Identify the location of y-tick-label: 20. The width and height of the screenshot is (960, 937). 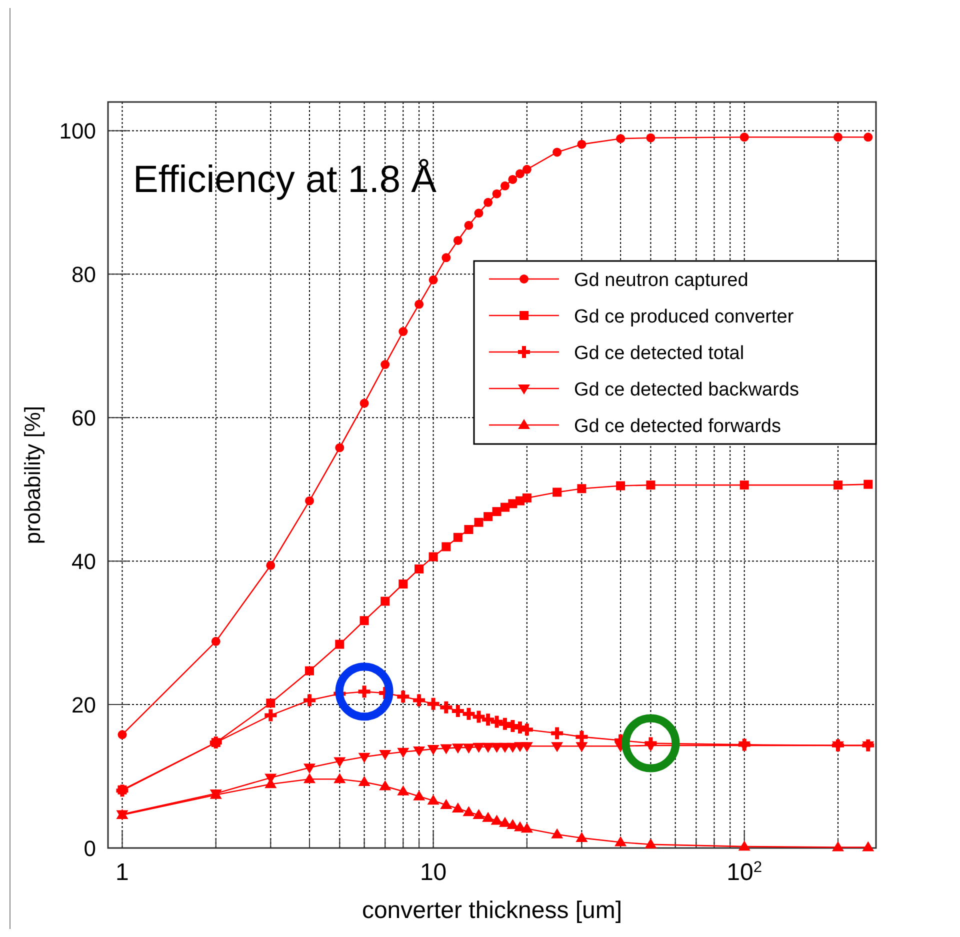
(84, 705).